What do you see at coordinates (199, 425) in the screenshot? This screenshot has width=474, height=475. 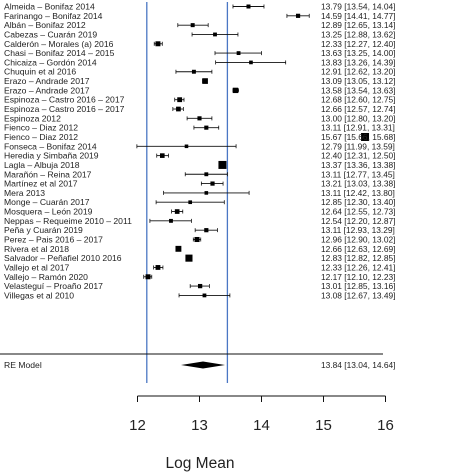 I see `x-tick-label: 13` at bounding box center [199, 425].